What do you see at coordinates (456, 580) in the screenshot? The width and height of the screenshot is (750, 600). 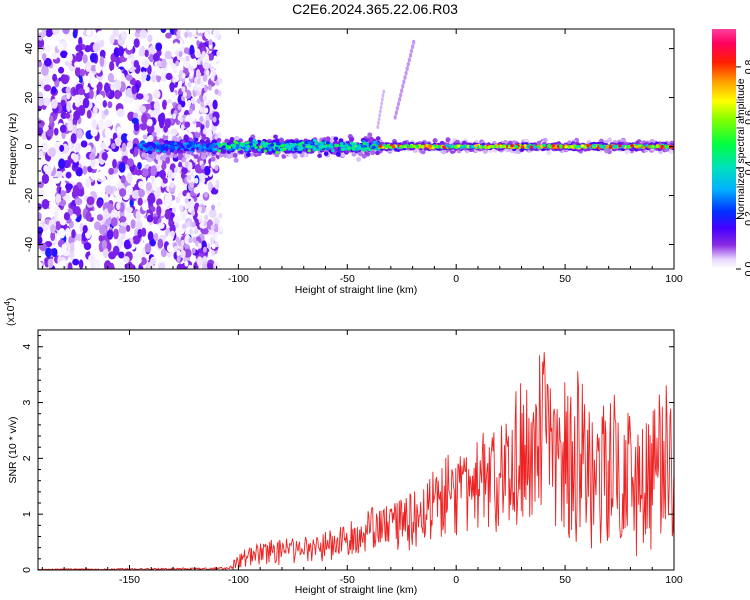 I see `snr-xtick-label: 0` at bounding box center [456, 580].